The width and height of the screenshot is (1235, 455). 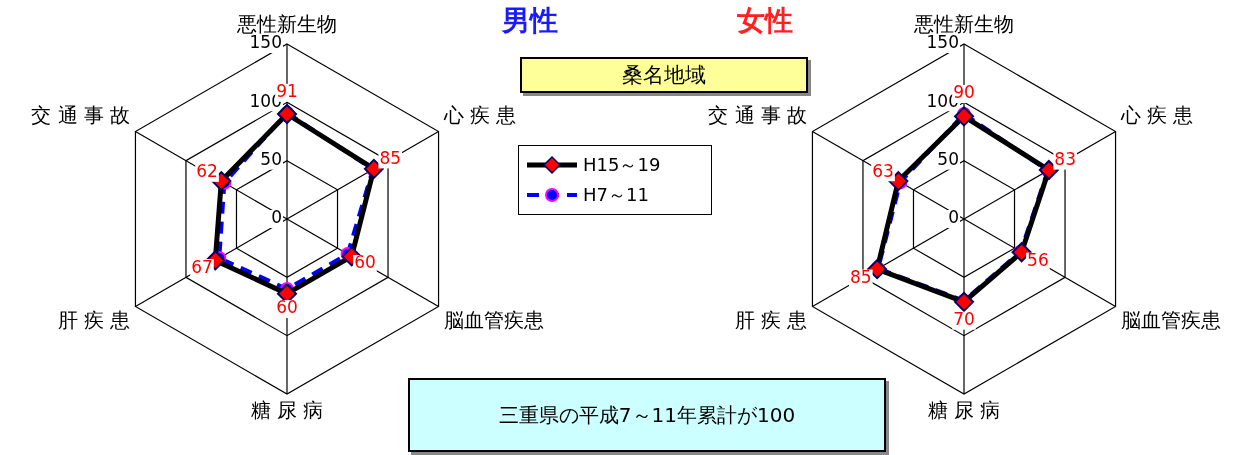 What do you see at coordinates (664, 75) in the screenshot?
I see `text: 桑名地域` at bounding box center [664, 75].